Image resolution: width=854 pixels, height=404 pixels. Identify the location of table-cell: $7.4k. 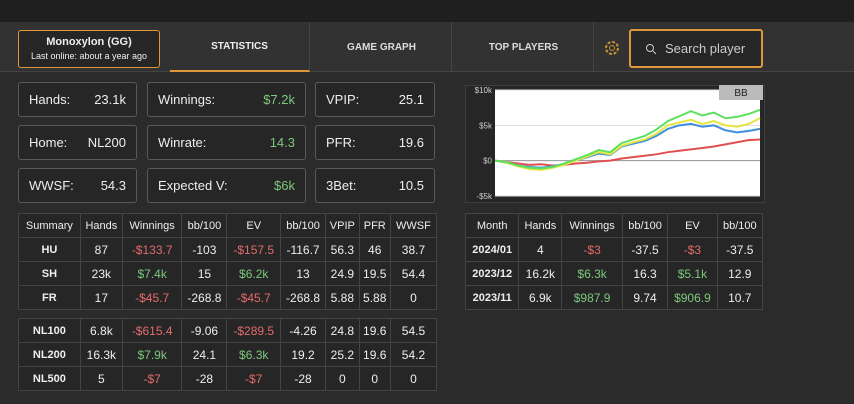
(152, 273).